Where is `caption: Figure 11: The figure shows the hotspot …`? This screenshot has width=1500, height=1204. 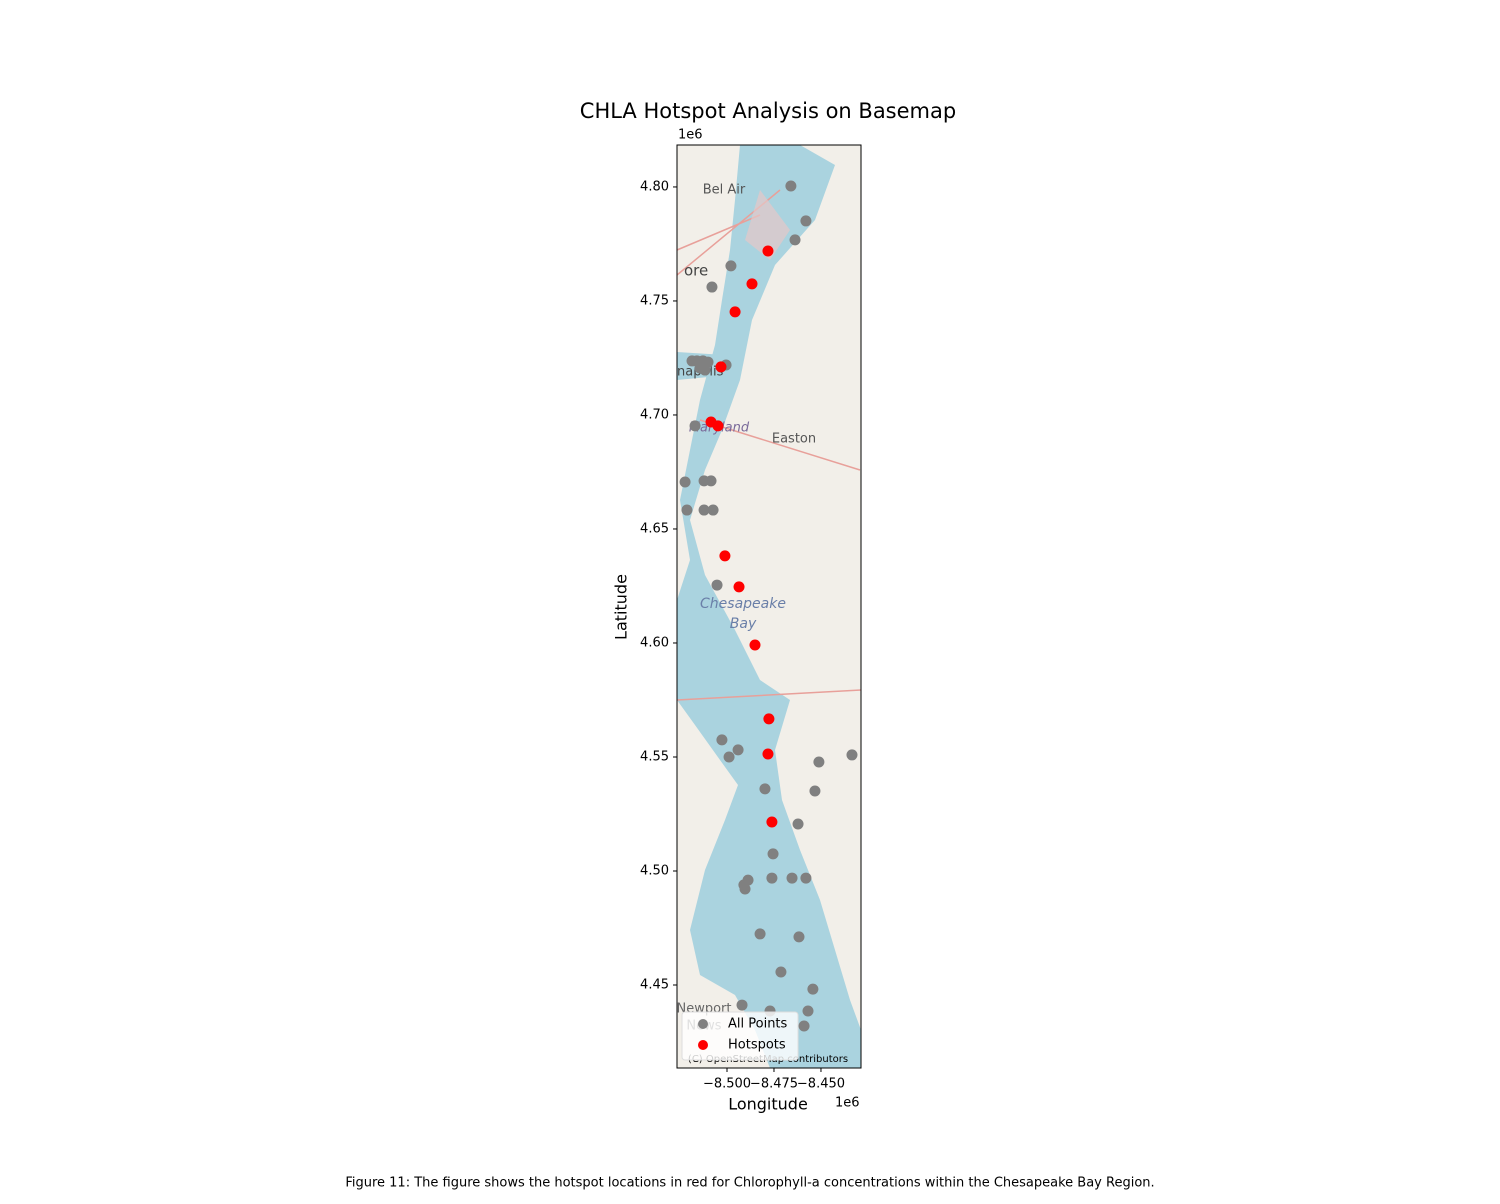
caption: Figure 11: The figure shows the hotspot … is located at coordinates (749, 1183).